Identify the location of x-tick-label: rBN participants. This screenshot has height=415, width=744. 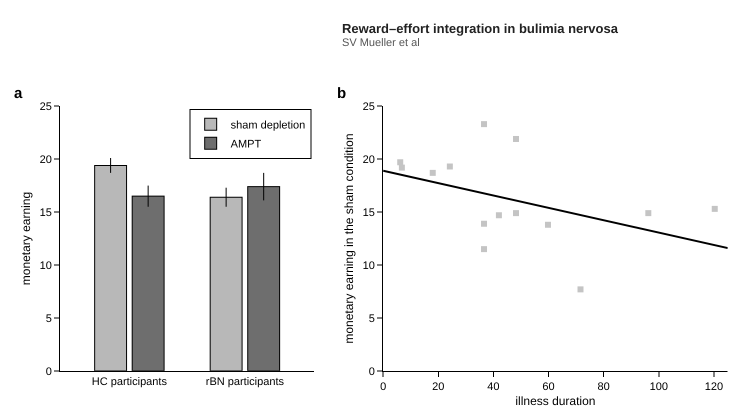
(245, 382).